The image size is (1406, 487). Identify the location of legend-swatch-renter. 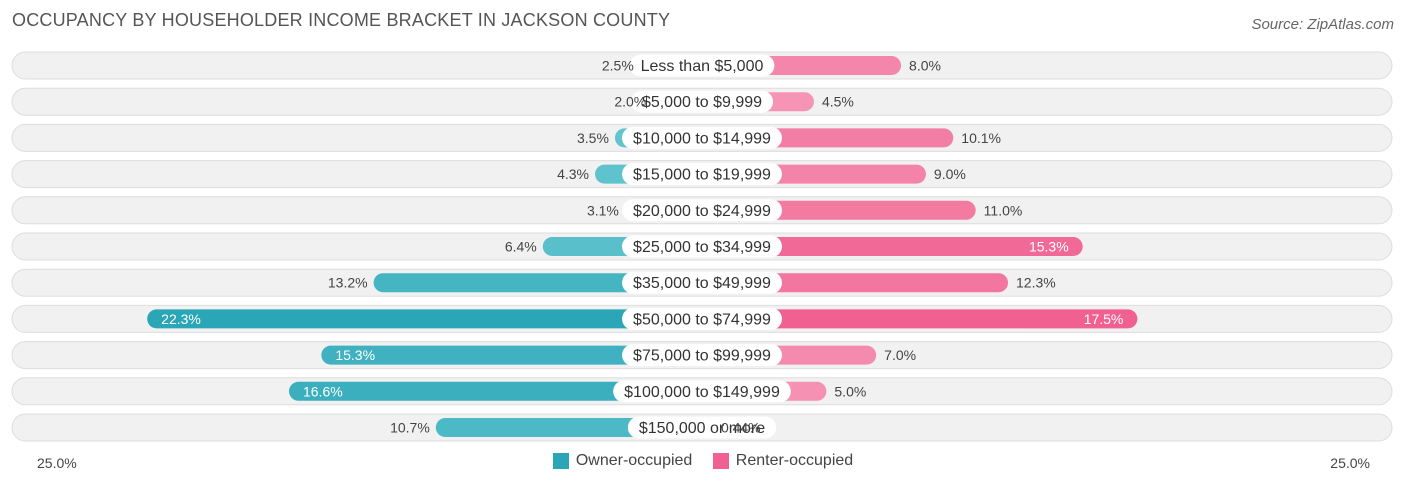
(720, 461).